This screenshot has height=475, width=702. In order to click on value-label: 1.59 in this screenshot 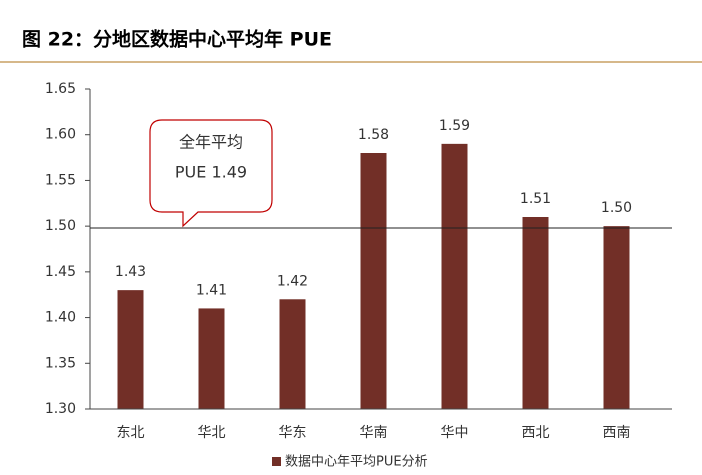, I will do `click(454, 126)`.